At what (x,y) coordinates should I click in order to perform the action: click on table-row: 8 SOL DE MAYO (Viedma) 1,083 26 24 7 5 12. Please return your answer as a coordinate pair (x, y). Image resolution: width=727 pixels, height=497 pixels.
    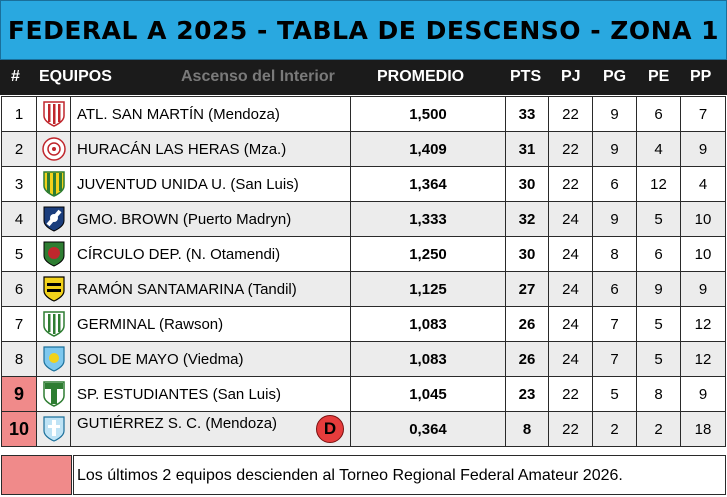
    Looking at the image, I should click on (363, 359).